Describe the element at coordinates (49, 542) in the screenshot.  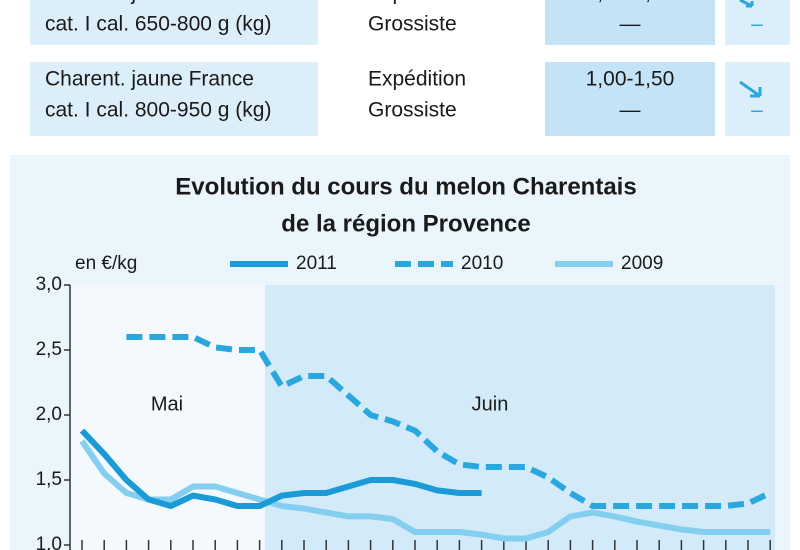
I see `y-tick-label: 1,0` at that location.